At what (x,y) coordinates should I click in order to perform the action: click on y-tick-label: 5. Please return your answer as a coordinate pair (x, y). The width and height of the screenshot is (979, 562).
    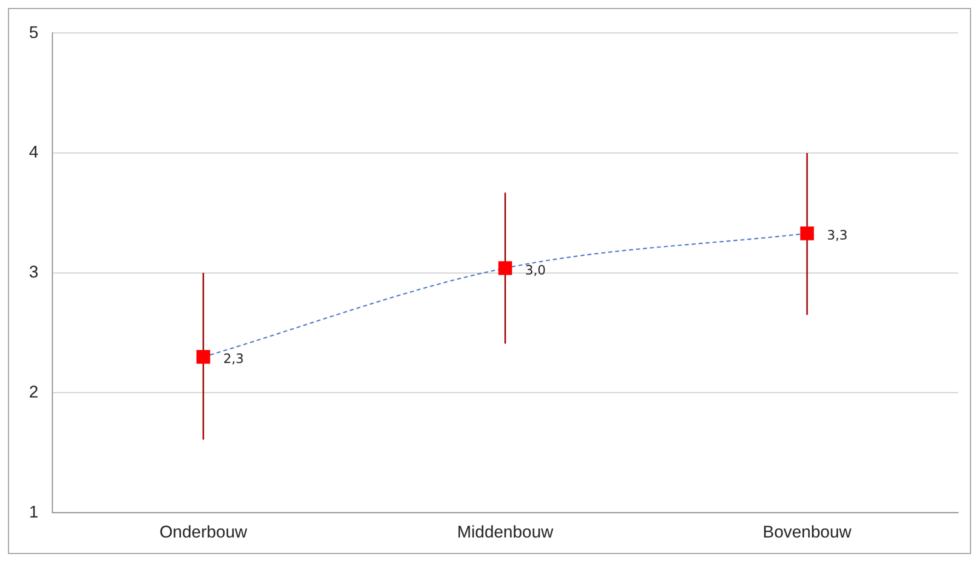
    Looking at the image, I should click on (33, 32).